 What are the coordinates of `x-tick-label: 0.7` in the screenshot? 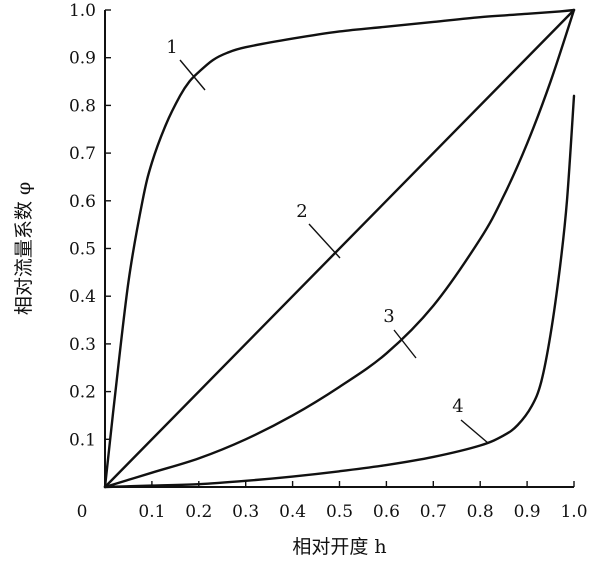 It's located at (433, 512).